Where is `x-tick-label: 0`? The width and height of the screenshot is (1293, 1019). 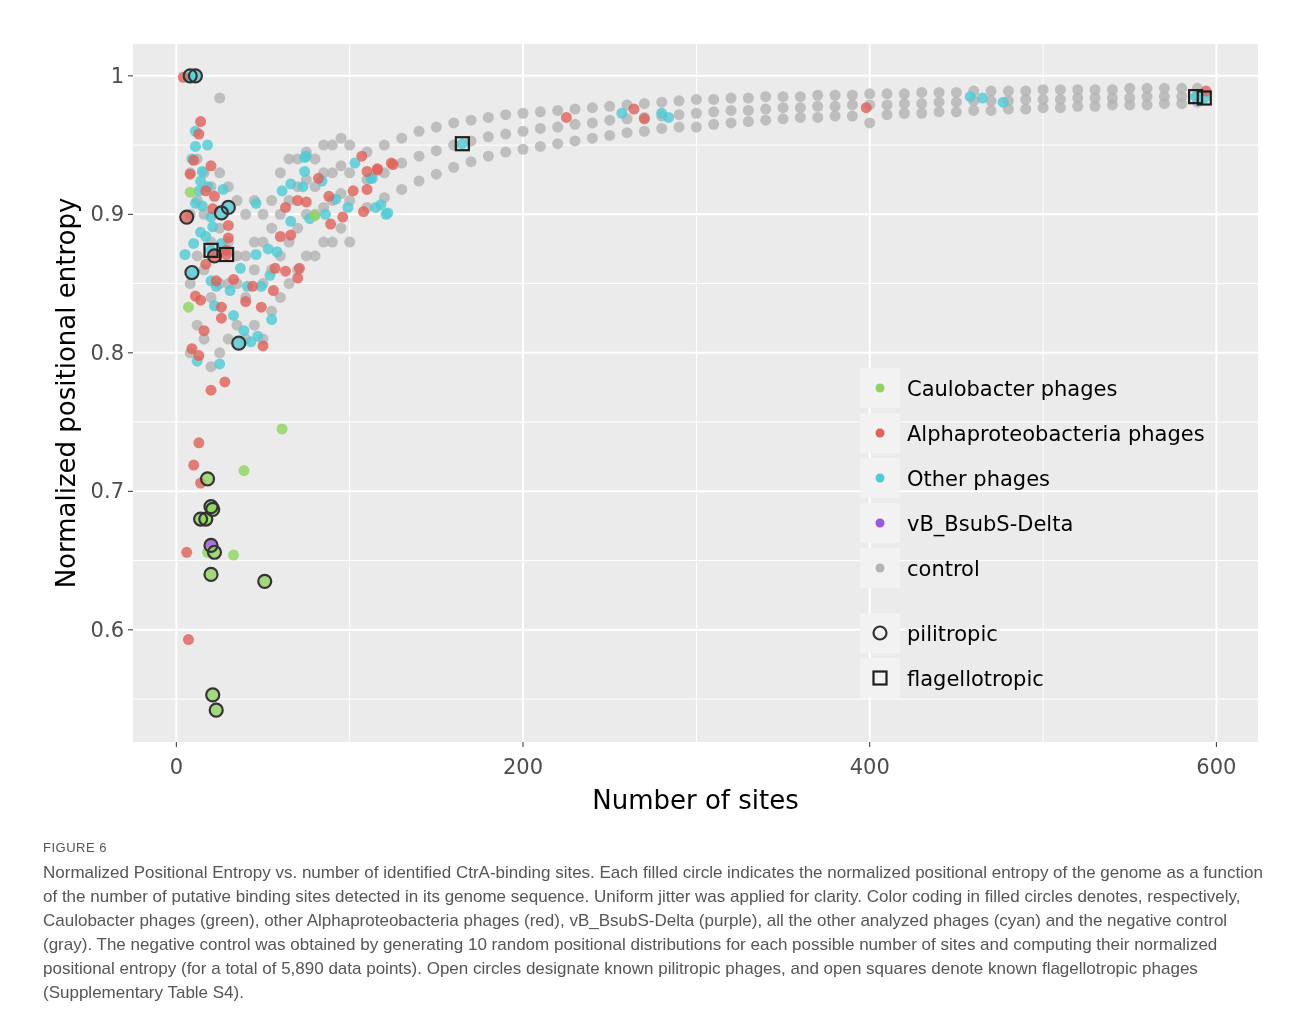
x-tick-label: 0 is located at coordinates (176, 767).